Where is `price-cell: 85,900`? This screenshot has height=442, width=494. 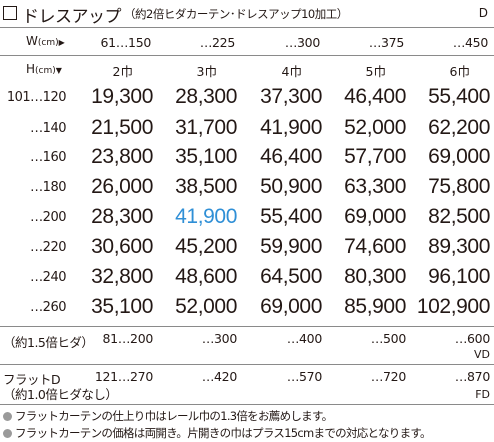 price-cell: 85,900 is located at coordinates (375, 306).